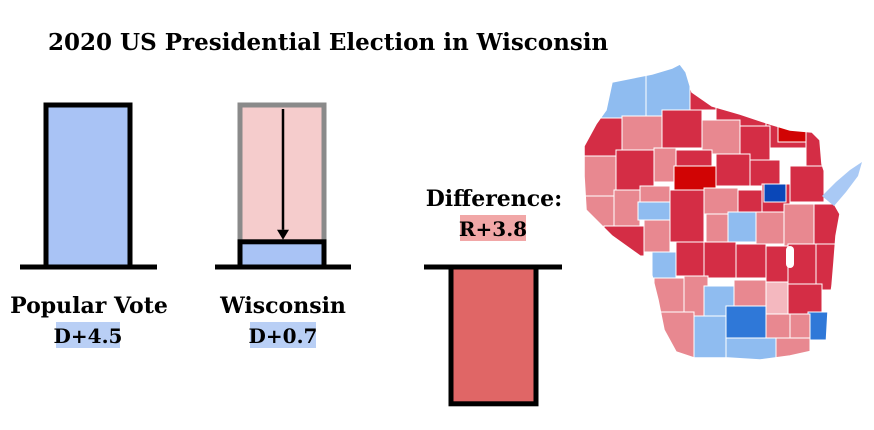 This screenshot has width=874, height=430. I want to click on door-peninsula, so click(842, 184).